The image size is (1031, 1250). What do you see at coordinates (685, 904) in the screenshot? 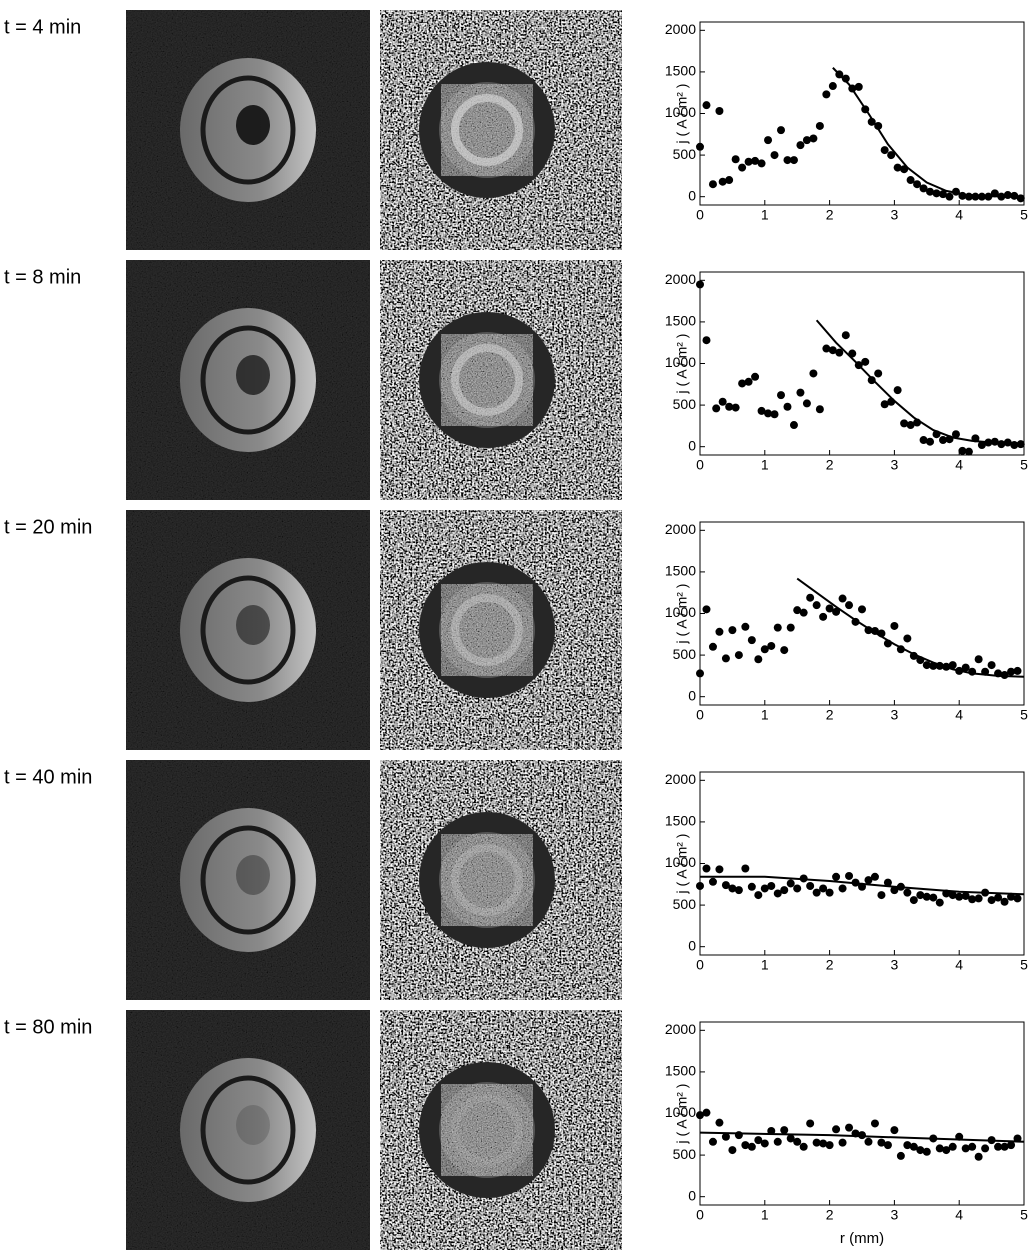
I see `y-tick-label: 500` at bounding box center [685, 904].